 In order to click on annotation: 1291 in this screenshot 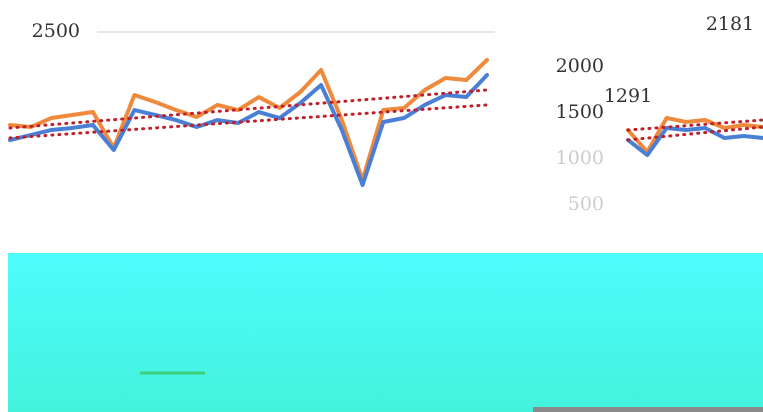, I will do `click(628, 96)`.